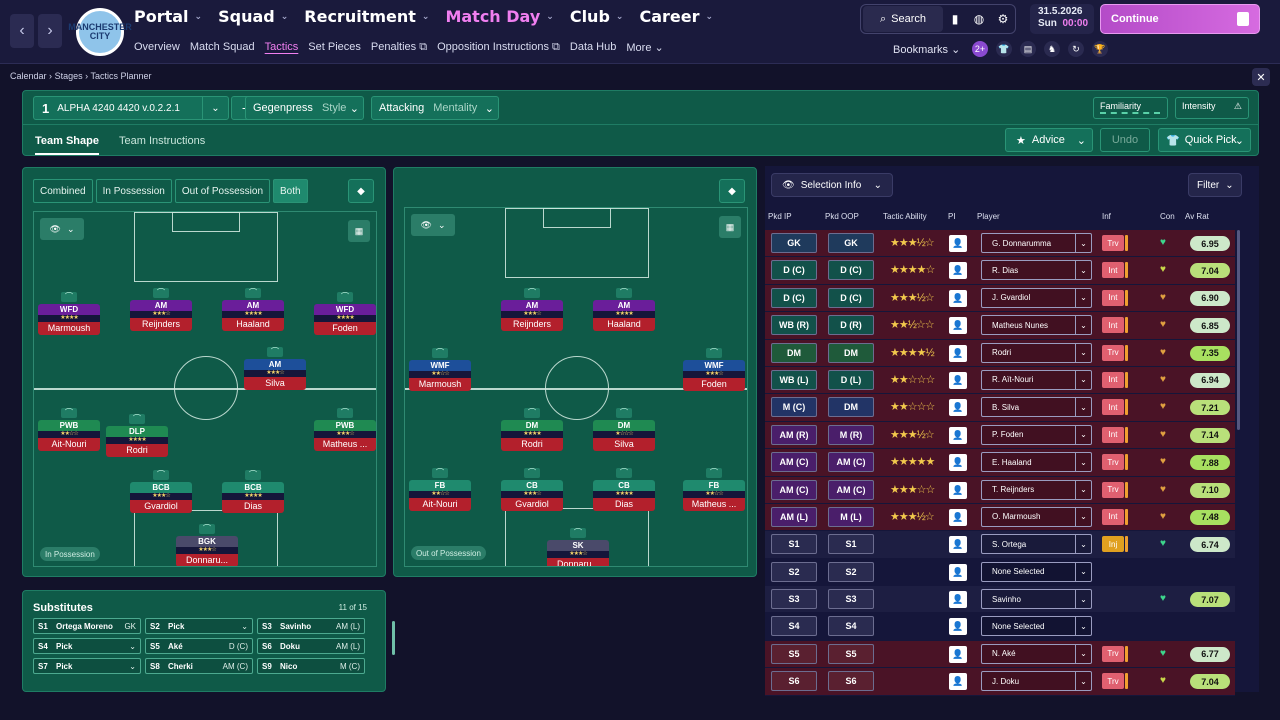  Describe the element at coordinates (22, 31) in the screenshot. I see `back-button: ‹` at that location.